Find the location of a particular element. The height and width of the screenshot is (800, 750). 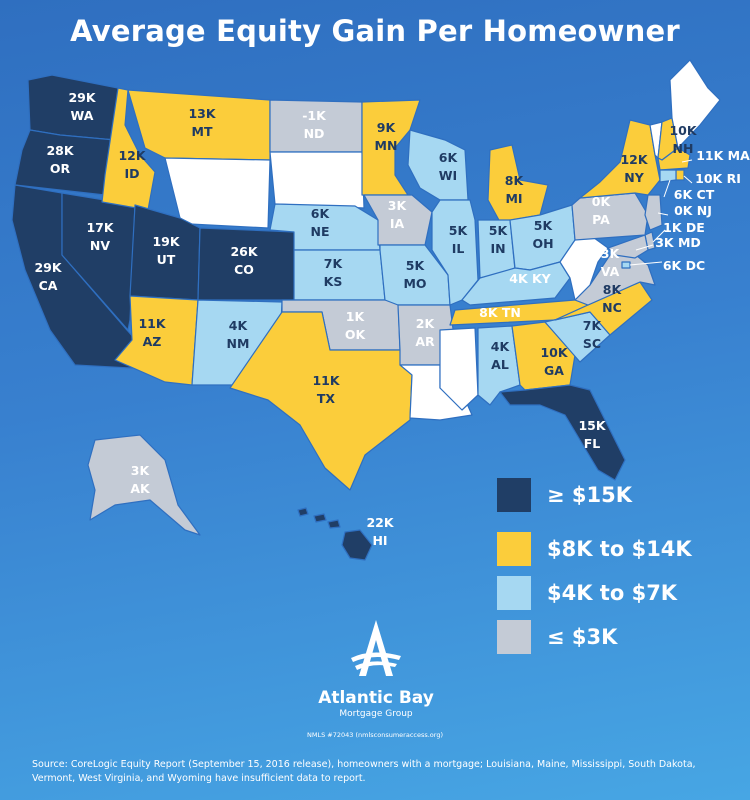

state-ak is located at coordinates (144, 485).